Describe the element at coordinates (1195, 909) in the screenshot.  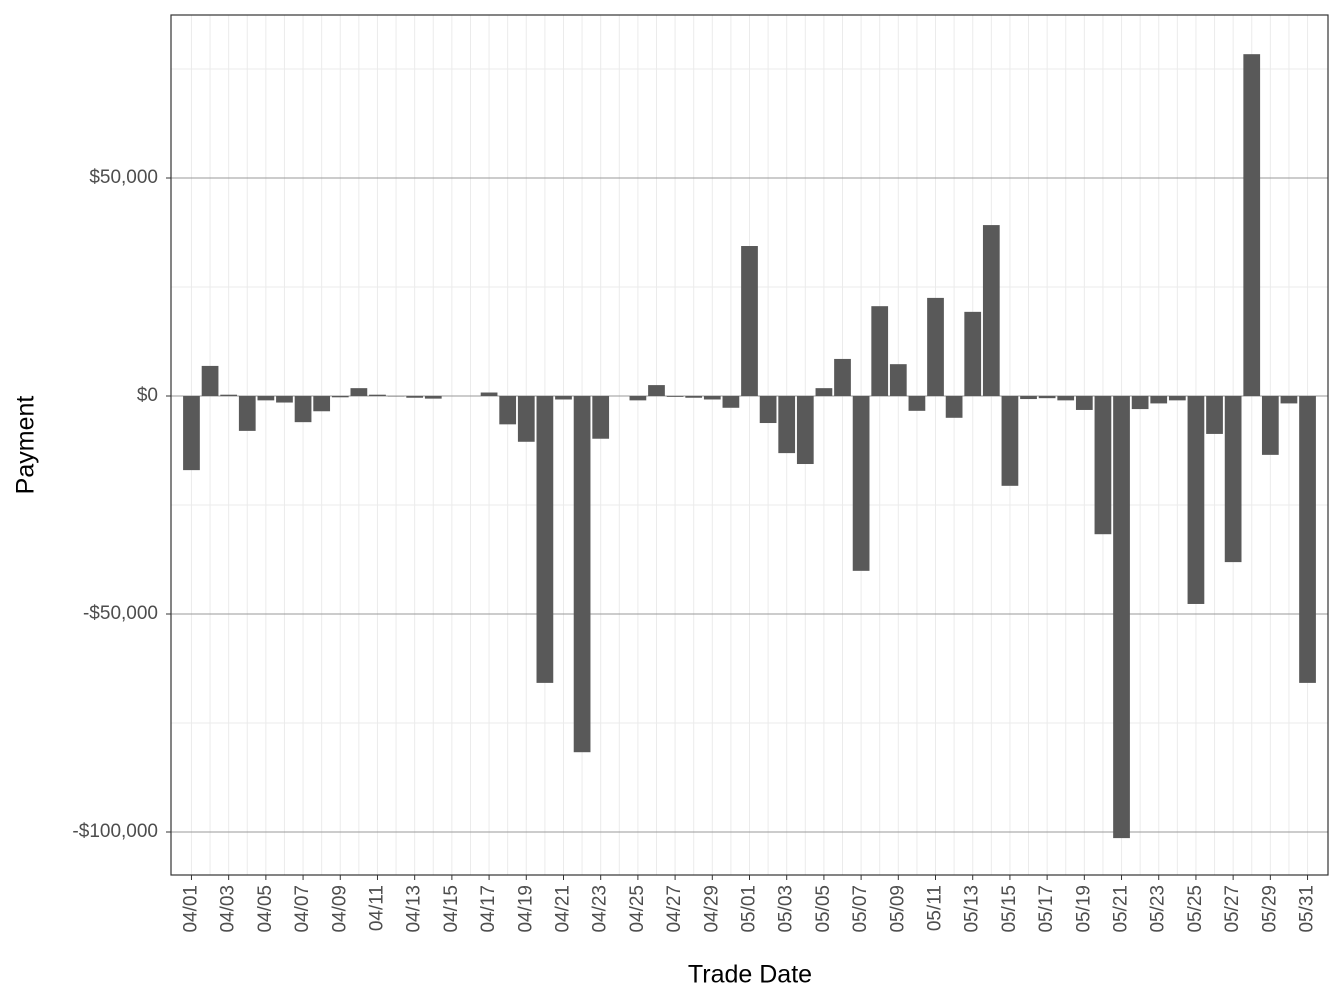
I see `x-tick-label: 05/25` at that location.